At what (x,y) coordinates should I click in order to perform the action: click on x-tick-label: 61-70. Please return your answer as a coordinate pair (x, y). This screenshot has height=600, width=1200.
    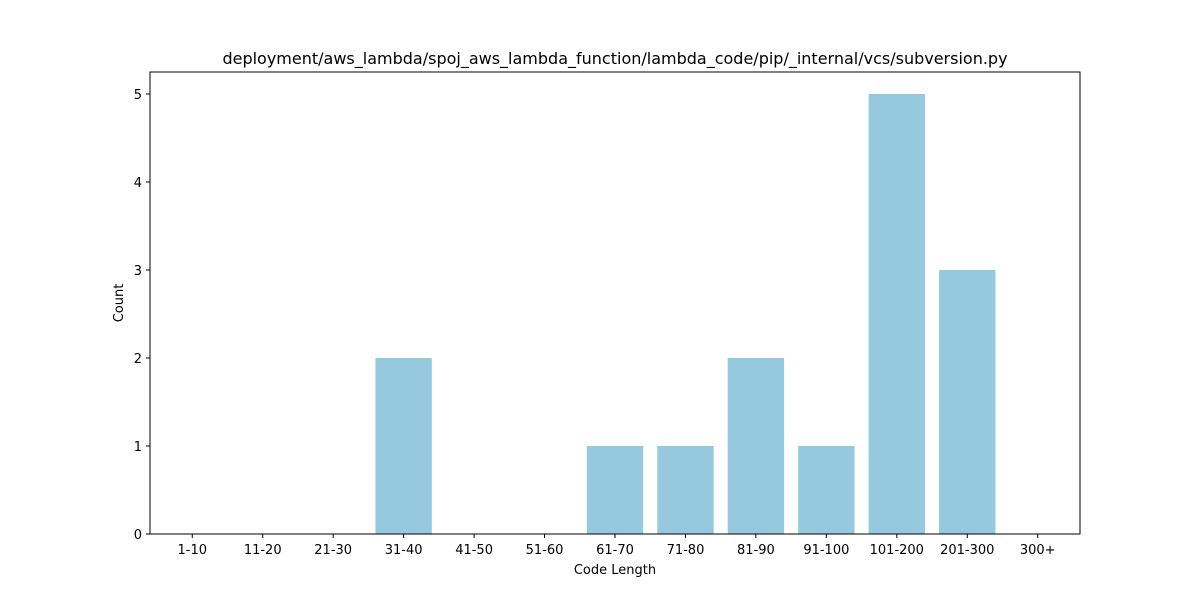
    Looking at the image, I should click on (615, 550).